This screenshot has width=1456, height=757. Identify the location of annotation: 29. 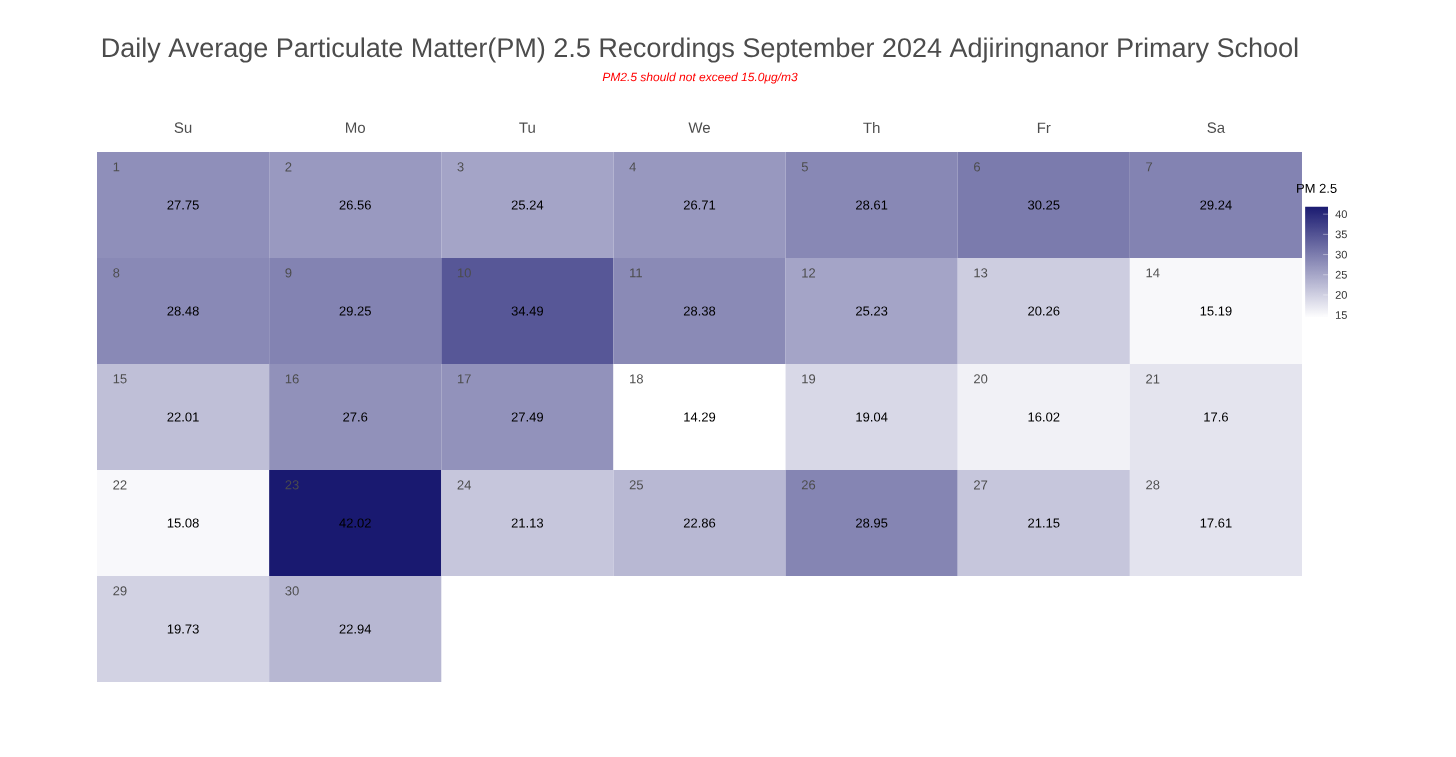
(120, 591).